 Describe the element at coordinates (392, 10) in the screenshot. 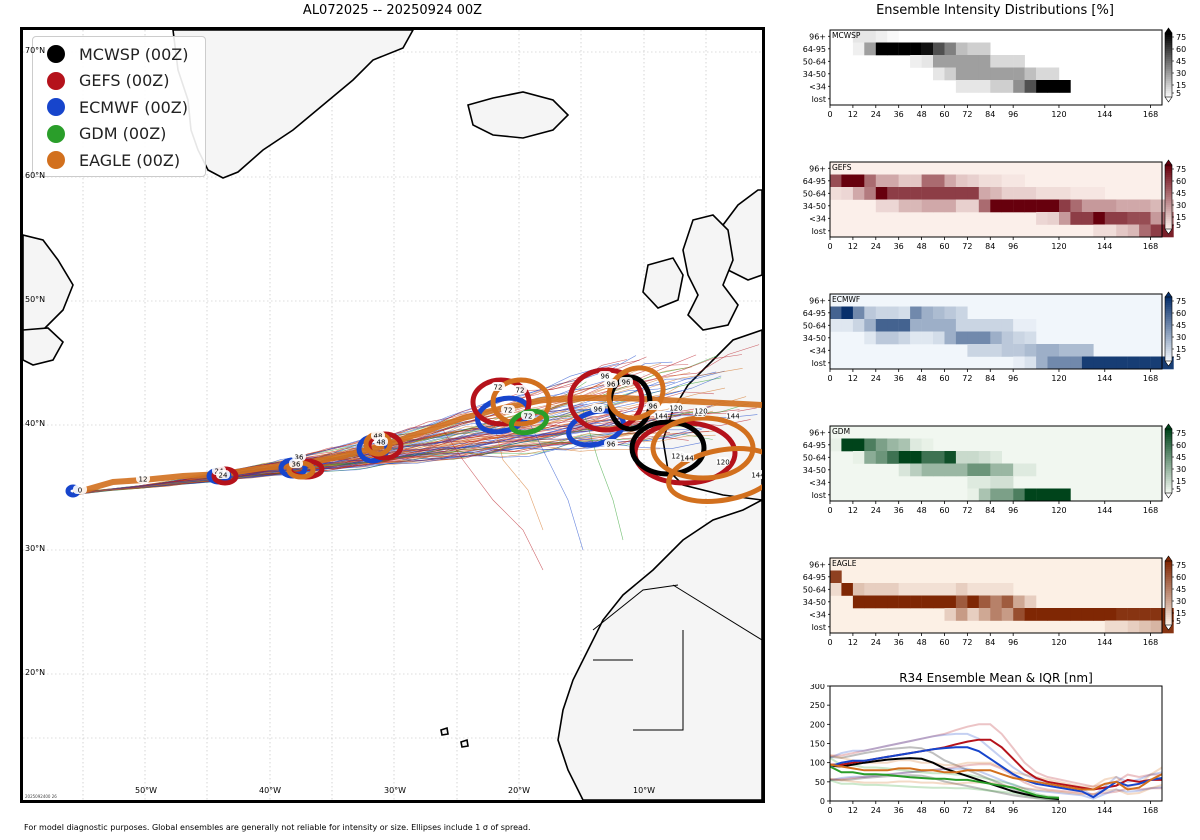

I see `map-title: AL072025 -- 20250924 00Z` at that location.